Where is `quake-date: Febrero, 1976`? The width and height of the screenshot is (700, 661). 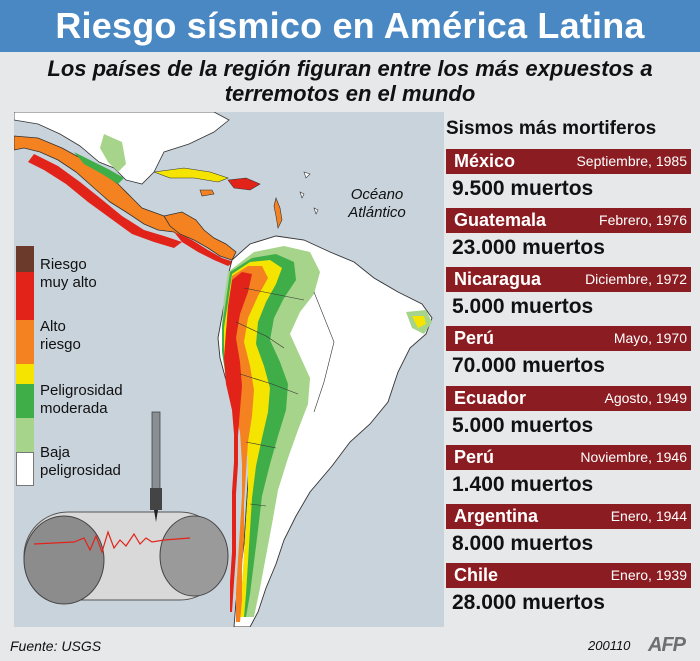 quake-date: Febrero, 1976 is located at coordinates (643, 220).